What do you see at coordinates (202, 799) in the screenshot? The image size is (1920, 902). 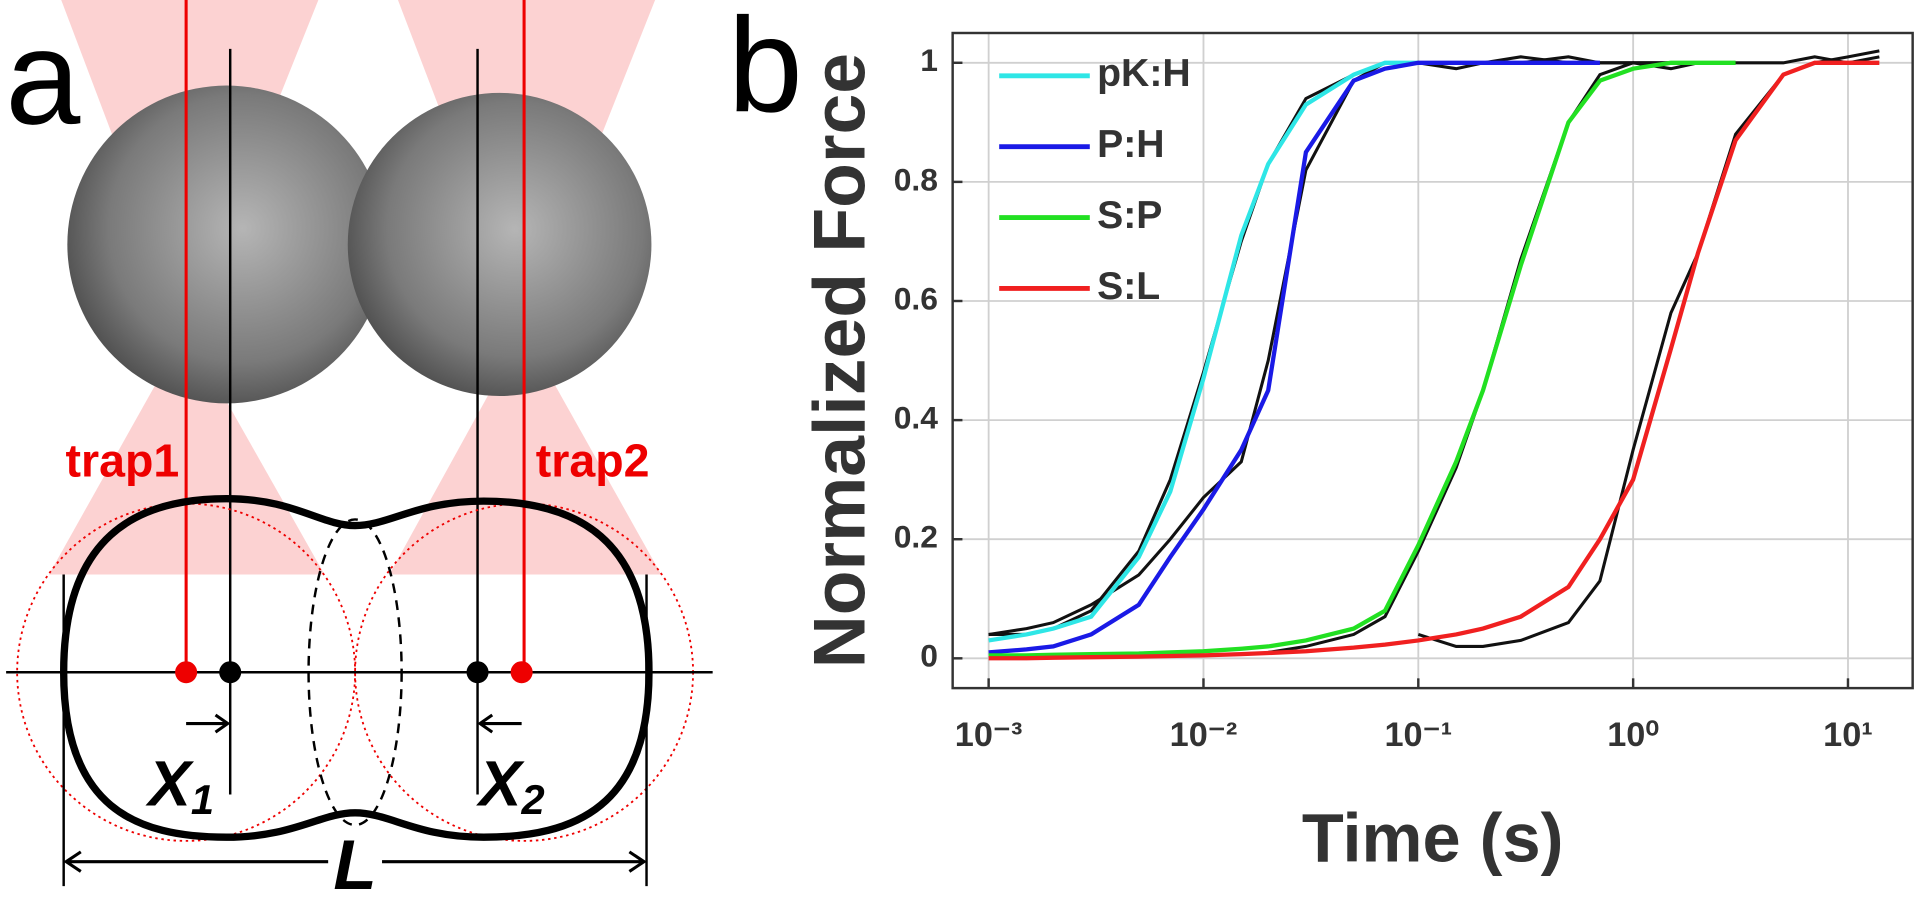 I see `offset-subscript: 1` at bounding box center [202, 799].